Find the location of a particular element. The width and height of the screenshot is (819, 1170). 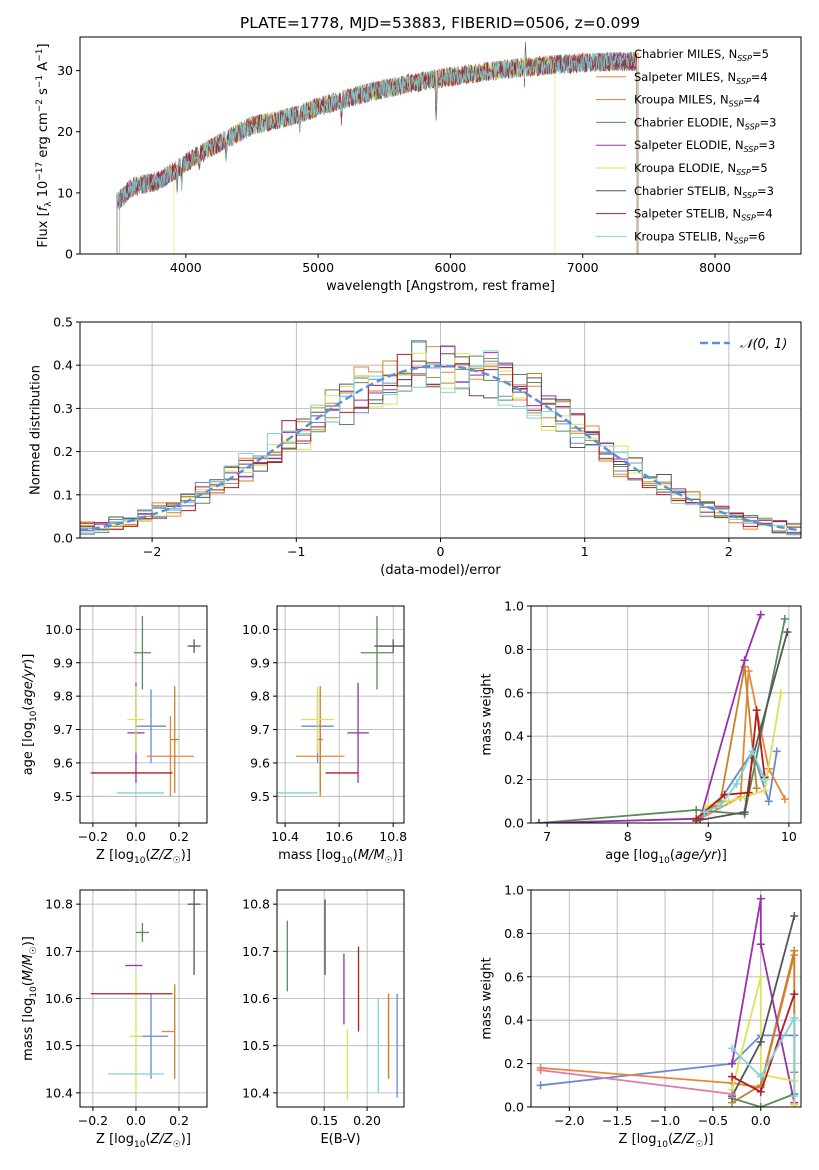

x-tick-label: 7 is located at coordinates (547, 836).